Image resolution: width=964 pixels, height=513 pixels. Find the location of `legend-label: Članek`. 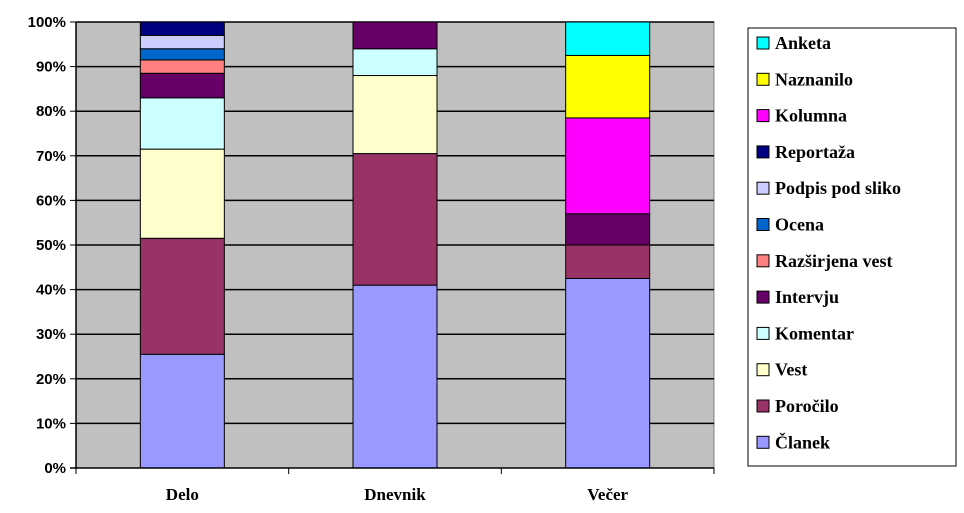

legend-label: Članek is located at coordinates (802, 441).